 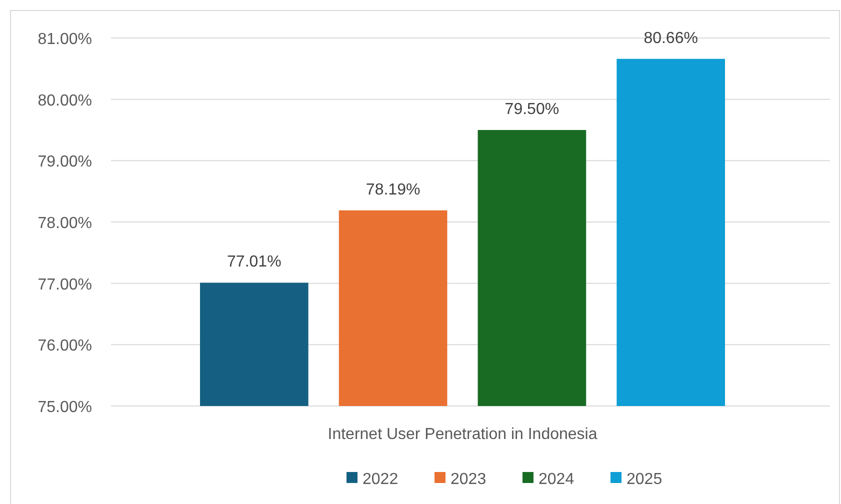 What do you see at coordinates (254, 262) in the screenshot?
I see `data-label: 77.01%` at bounding box center [254, 262].